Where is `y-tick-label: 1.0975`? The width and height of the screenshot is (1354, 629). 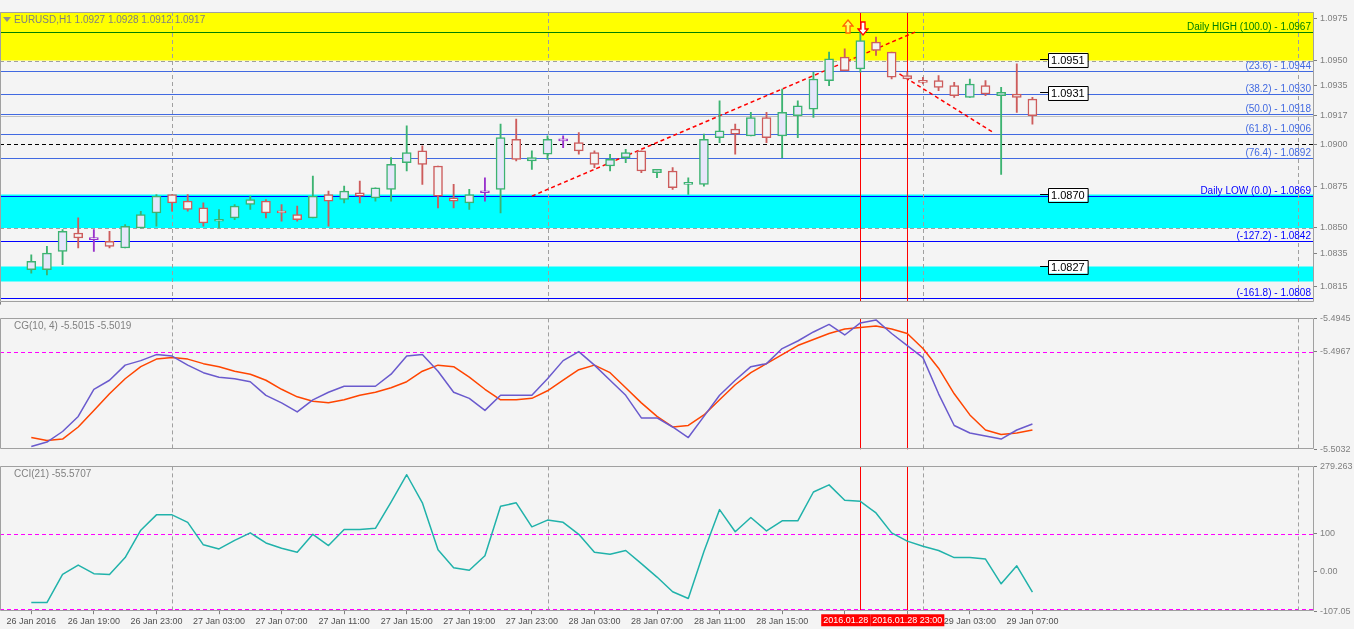
y-tick-label: 1.0975 is located at coordinates (1334, 18).